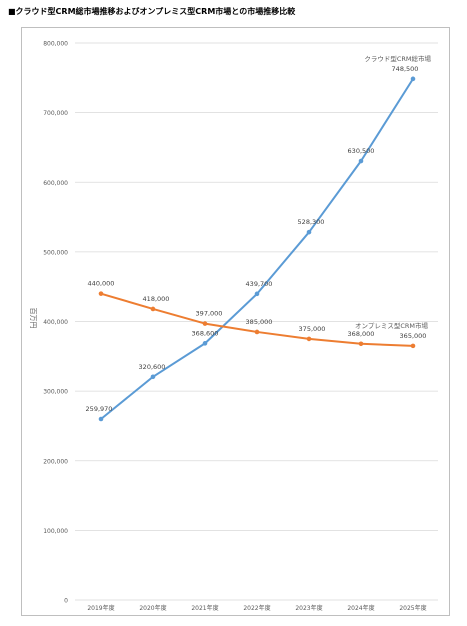 Image resolution: width=467 pixels, height=626 pixels. Describe the element at coordinates (412, 608) in the screenshot. I see `x-tick-label: 2025年度` at that location.